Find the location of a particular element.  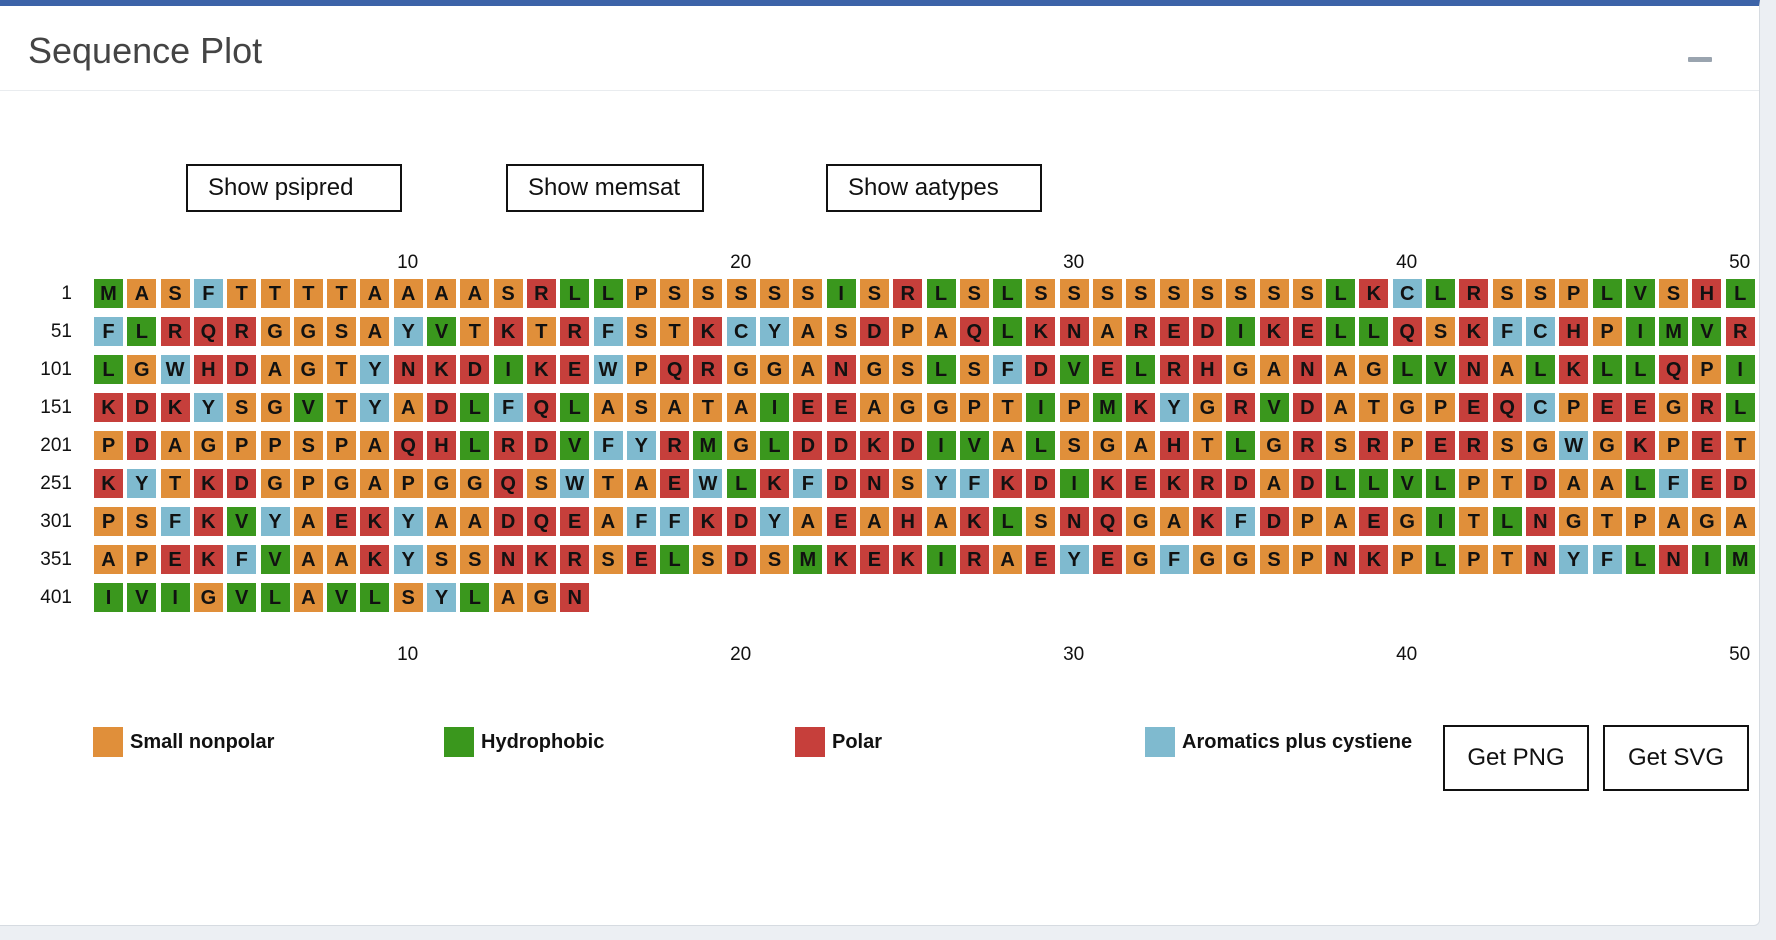

show-aatypes-button: Show aatypes is located at coordinates (934, 188).